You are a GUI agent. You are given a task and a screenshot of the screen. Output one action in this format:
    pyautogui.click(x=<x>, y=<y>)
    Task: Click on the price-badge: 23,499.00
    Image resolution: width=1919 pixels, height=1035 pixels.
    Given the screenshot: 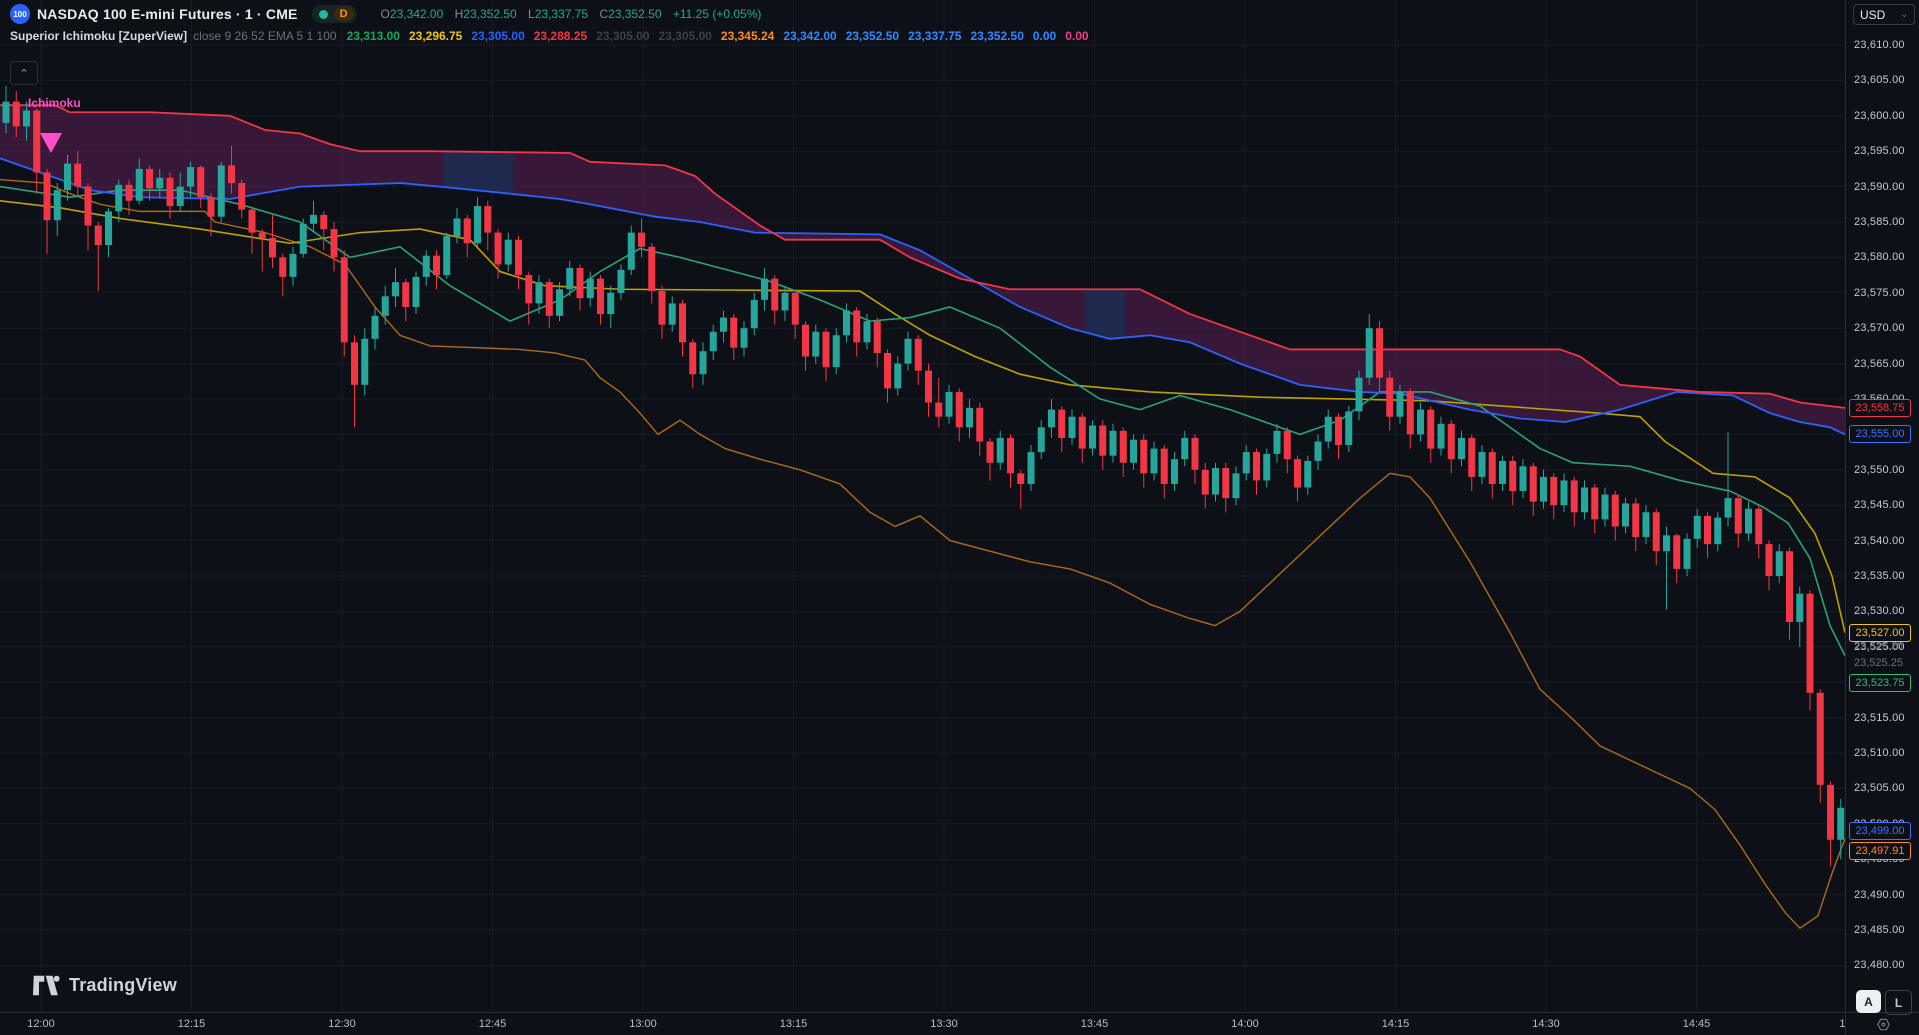 What is the action you would take?
    pyautogui.click(x=1880, y=830)
    